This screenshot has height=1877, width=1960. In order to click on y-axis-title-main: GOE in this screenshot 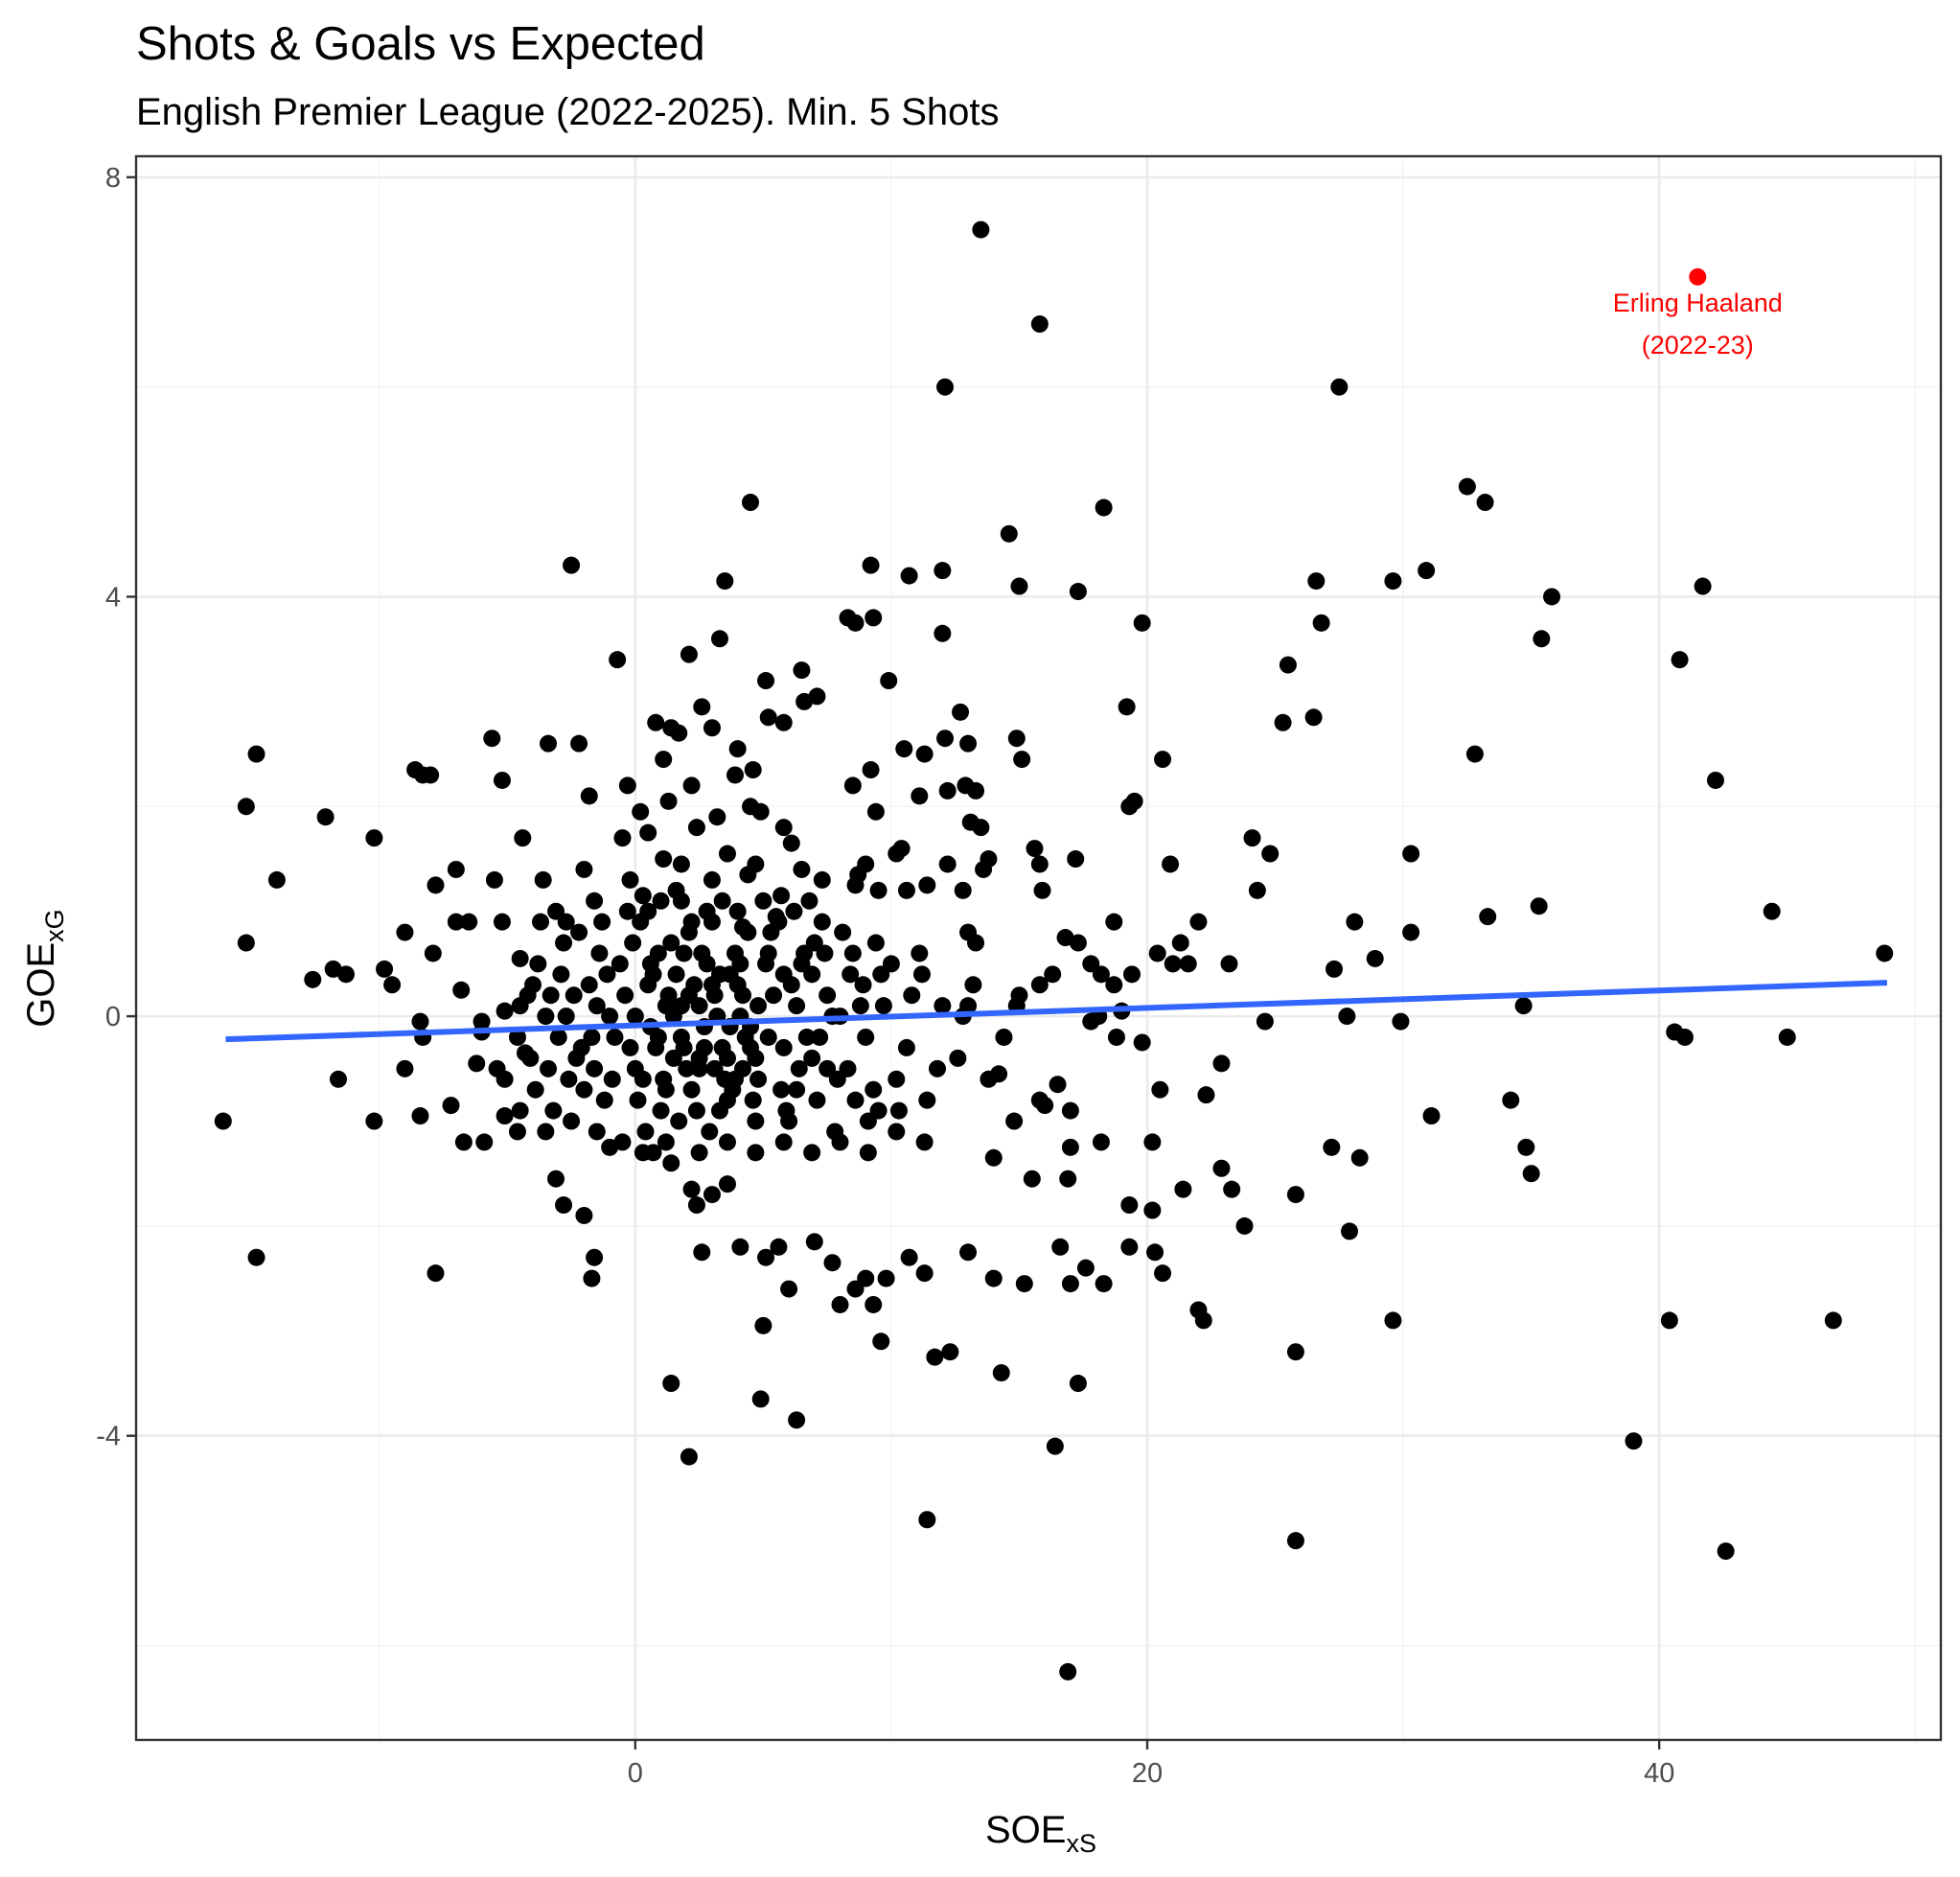, I will do `click(41, 985)`.